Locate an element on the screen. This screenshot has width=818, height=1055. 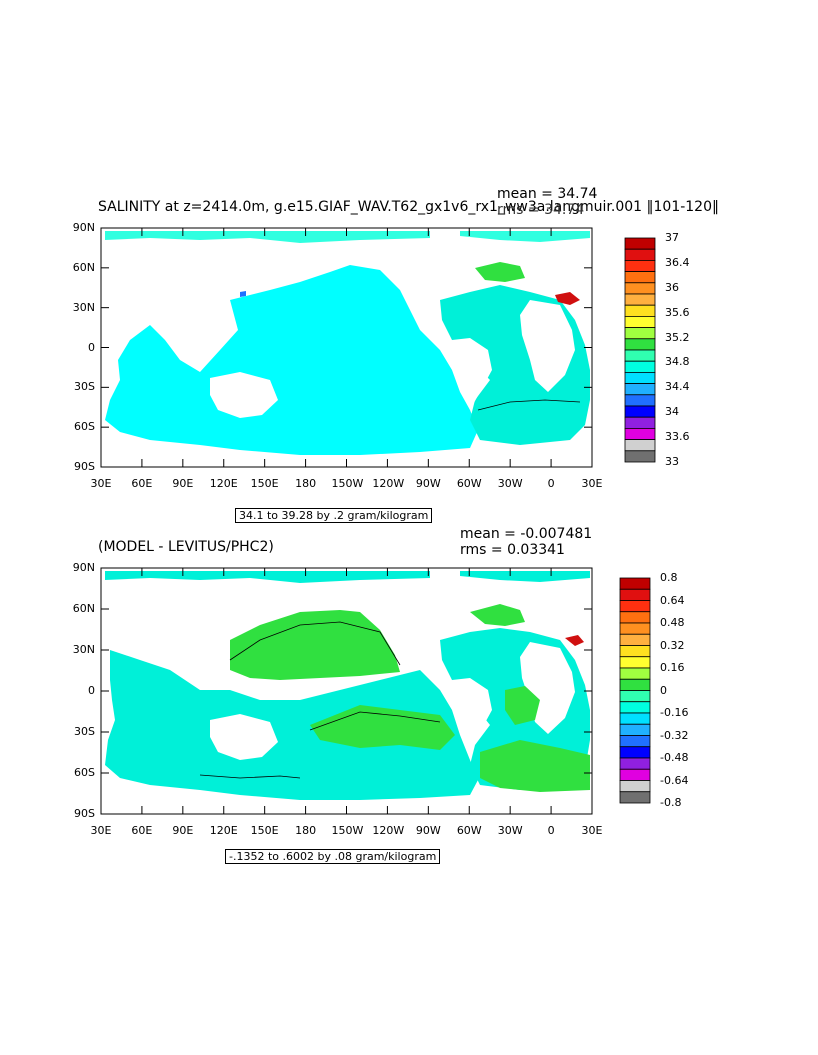
top-x-label: 180 is located at coordinates (306, 483).